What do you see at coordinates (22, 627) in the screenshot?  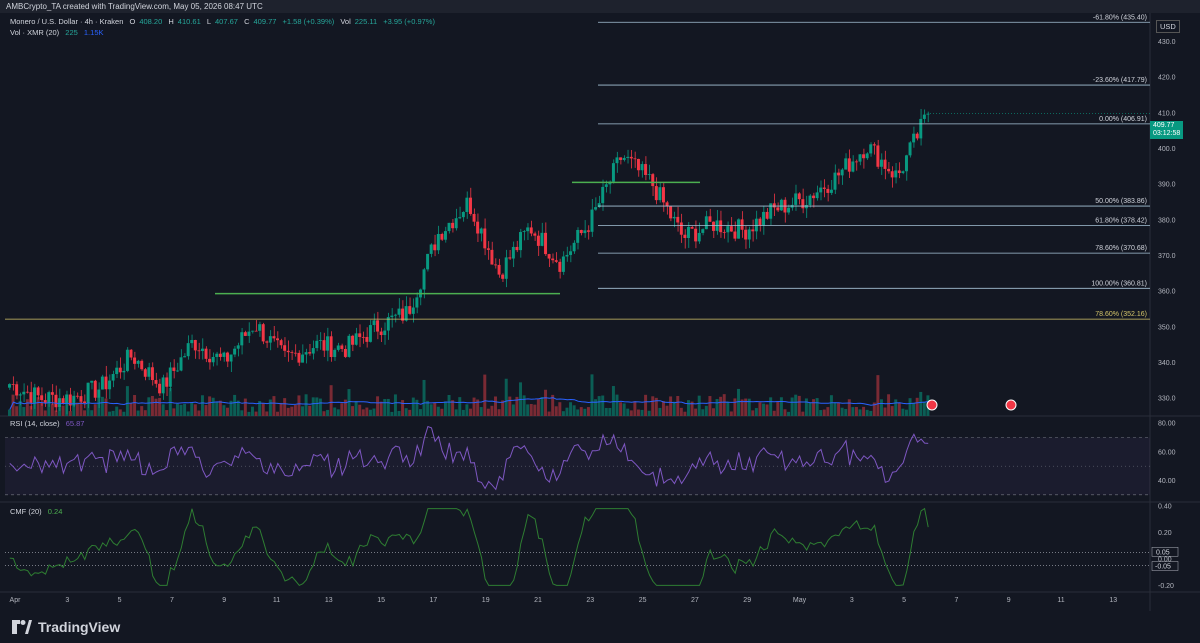 I see `tradingview-logo-icon` at bounding box center [22, 627].